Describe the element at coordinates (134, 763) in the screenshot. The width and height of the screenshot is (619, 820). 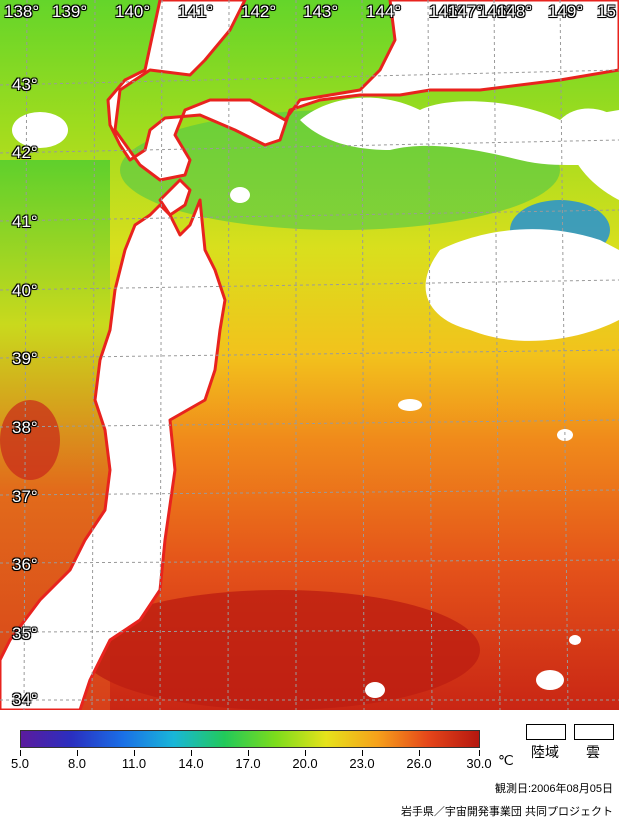
I see `colorbar-tick-label: 11.0` at that location.